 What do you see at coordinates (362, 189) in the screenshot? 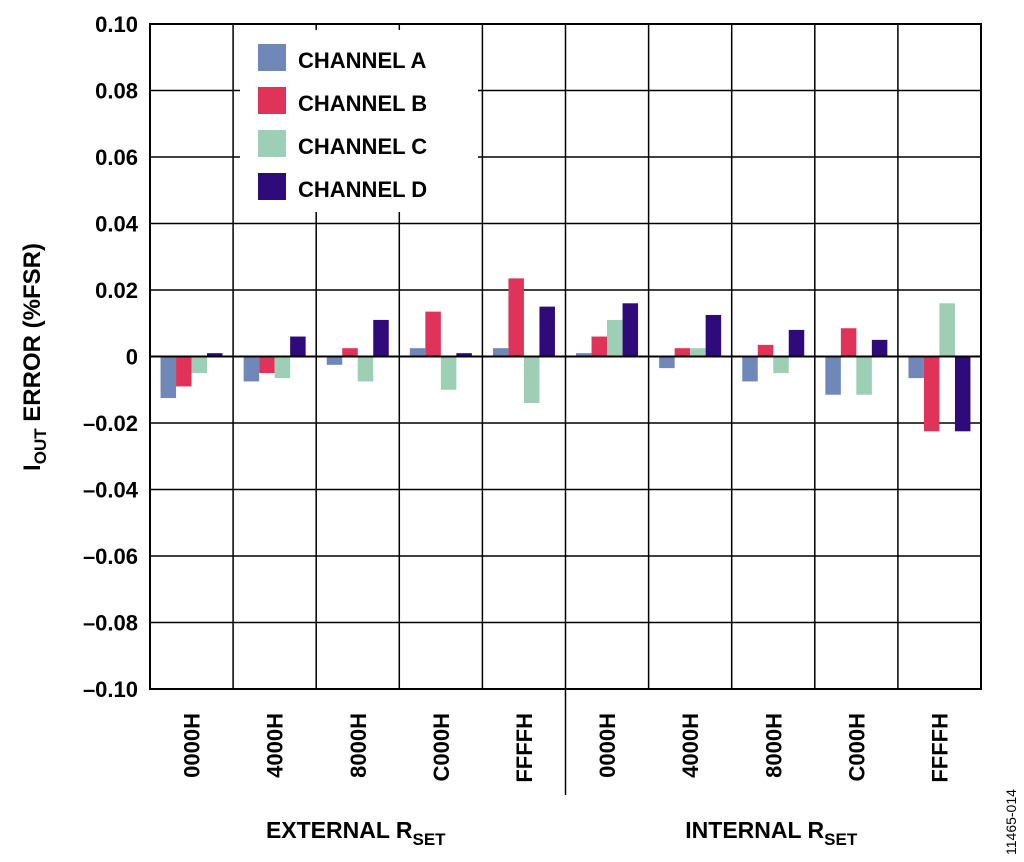
I see `legend-label: CHANNEL D` at bounding box center [362, 189].